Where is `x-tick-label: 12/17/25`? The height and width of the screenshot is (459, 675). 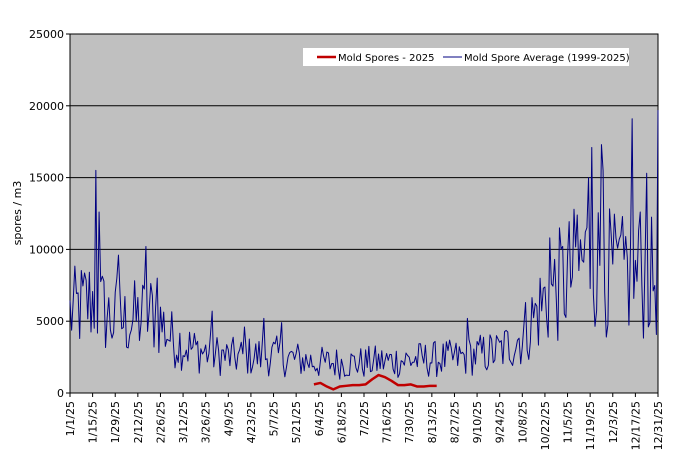
x-tick-label: 12/17/25 is located at coordinates (635, 425).